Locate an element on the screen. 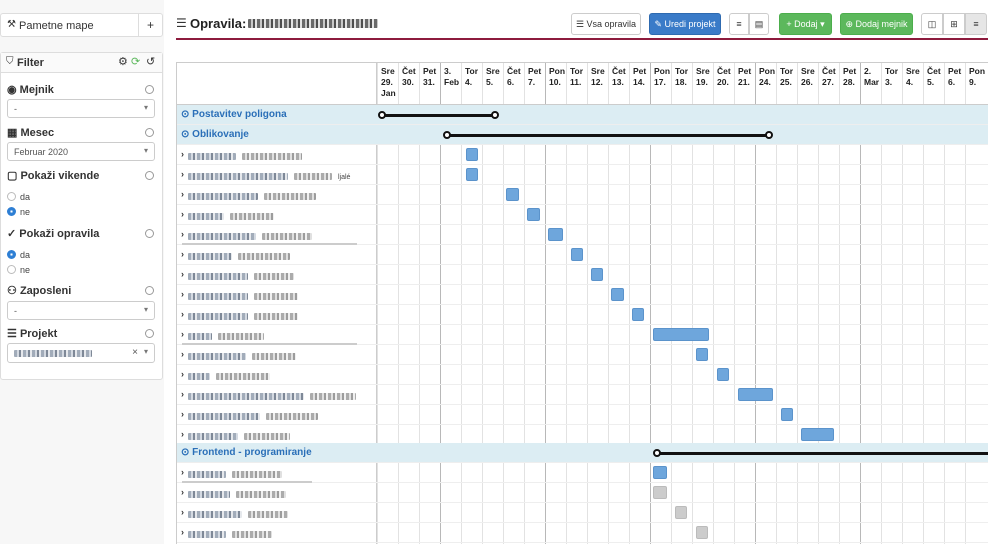 The height and width of the screenshot is (544, 1000). reset-icon: ↺ is located at coordinates (151, 62).